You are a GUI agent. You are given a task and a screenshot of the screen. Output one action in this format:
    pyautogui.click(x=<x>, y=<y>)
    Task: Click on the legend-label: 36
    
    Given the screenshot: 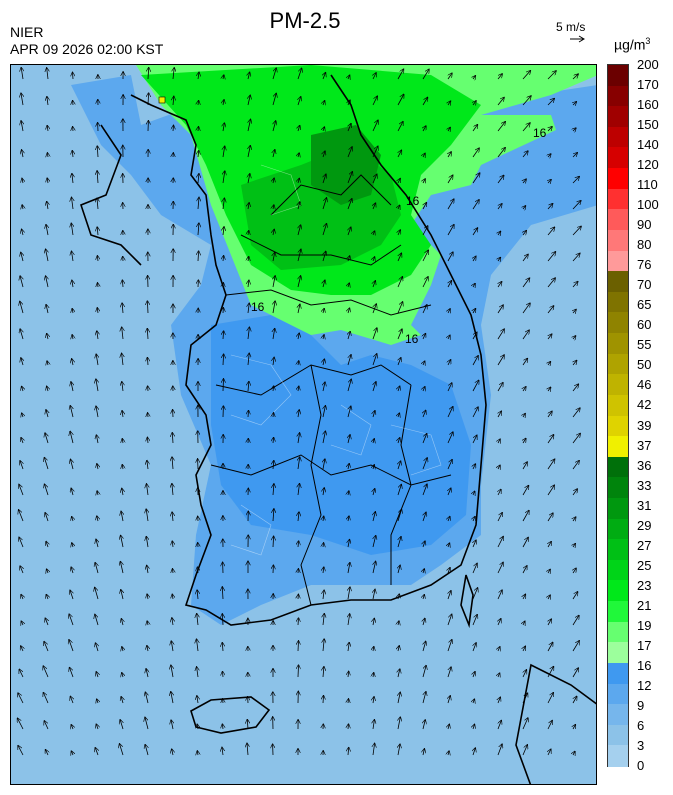 What is the action you would take?
    pyautogui.click(x=644, y=465)
    